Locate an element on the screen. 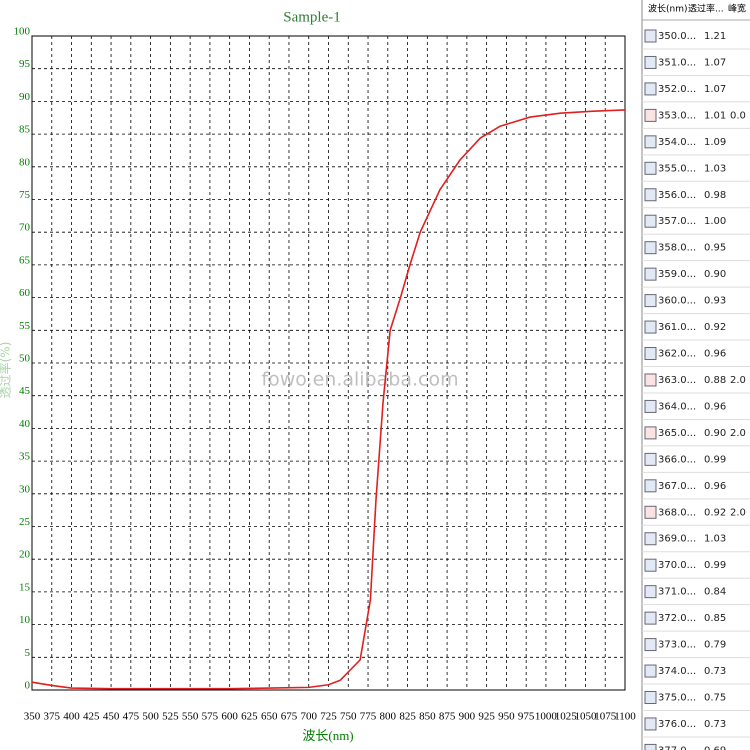  x-tick-label: 725 is located at coordinates (328, 717).